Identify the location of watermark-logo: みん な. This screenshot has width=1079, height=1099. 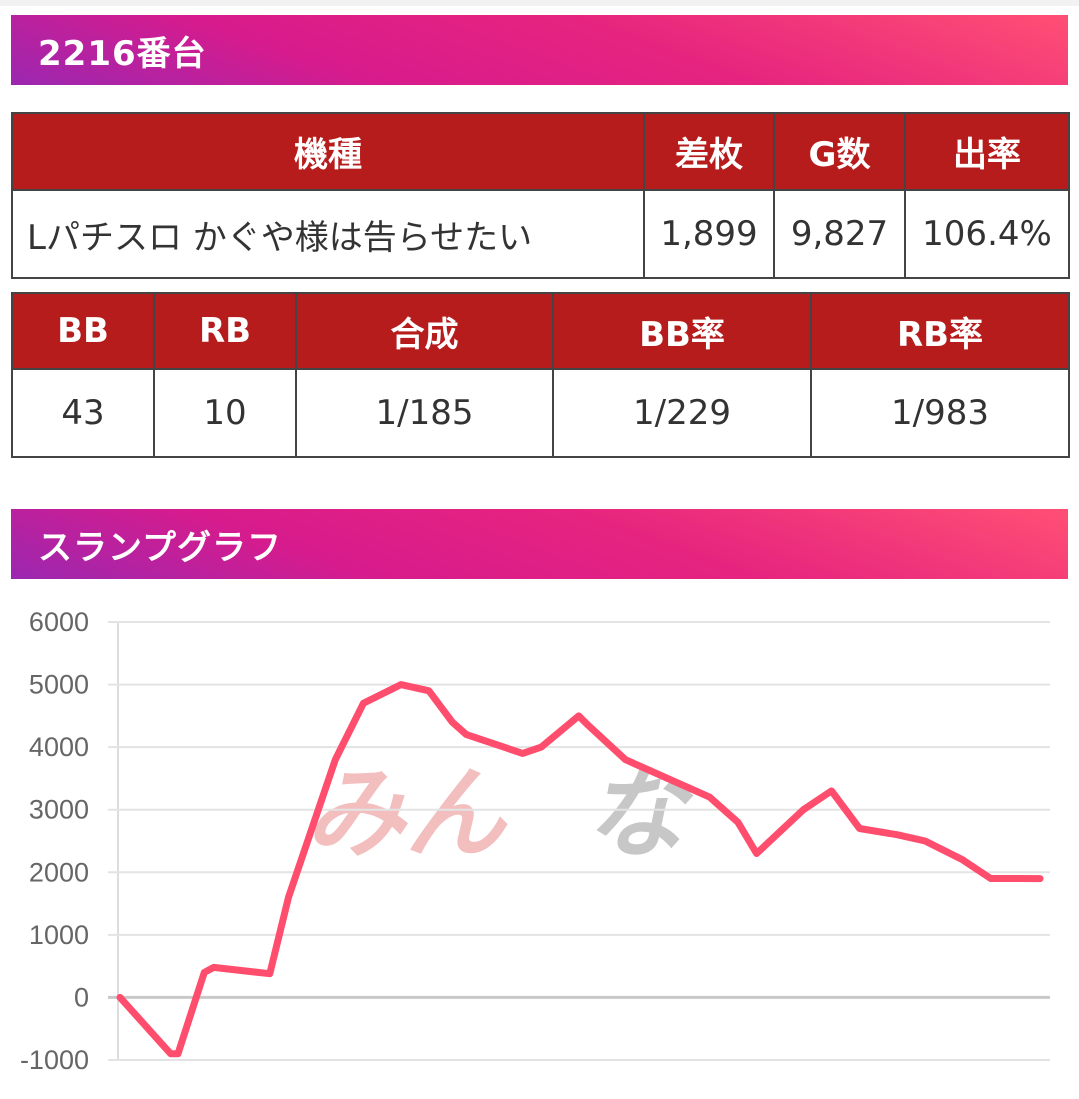
(499, 813).